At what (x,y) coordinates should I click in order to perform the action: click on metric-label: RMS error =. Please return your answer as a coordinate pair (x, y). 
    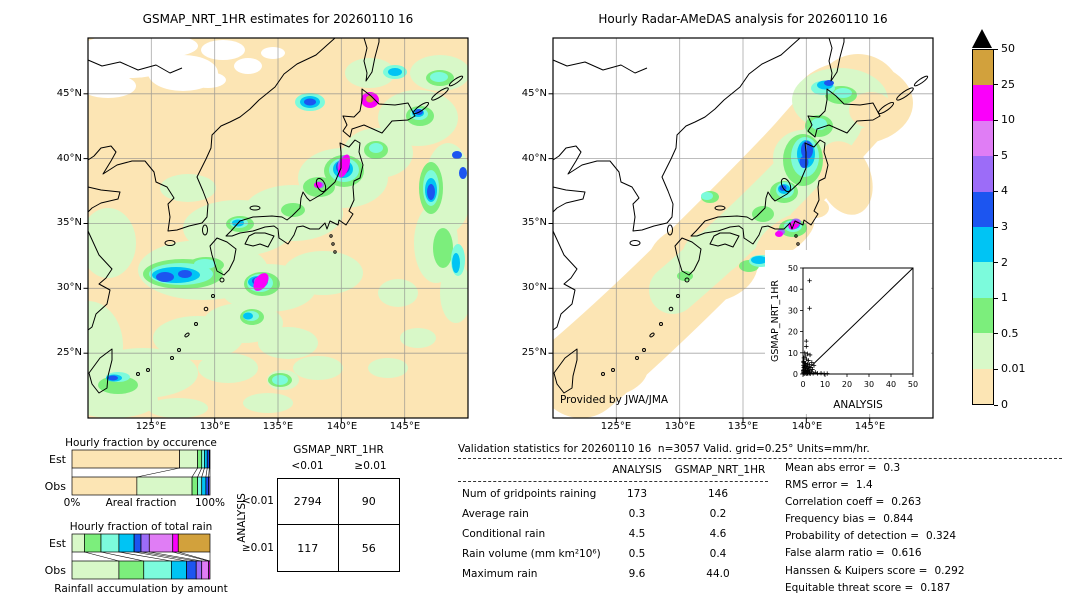
    Looking at the image, I should click on (817, 485).